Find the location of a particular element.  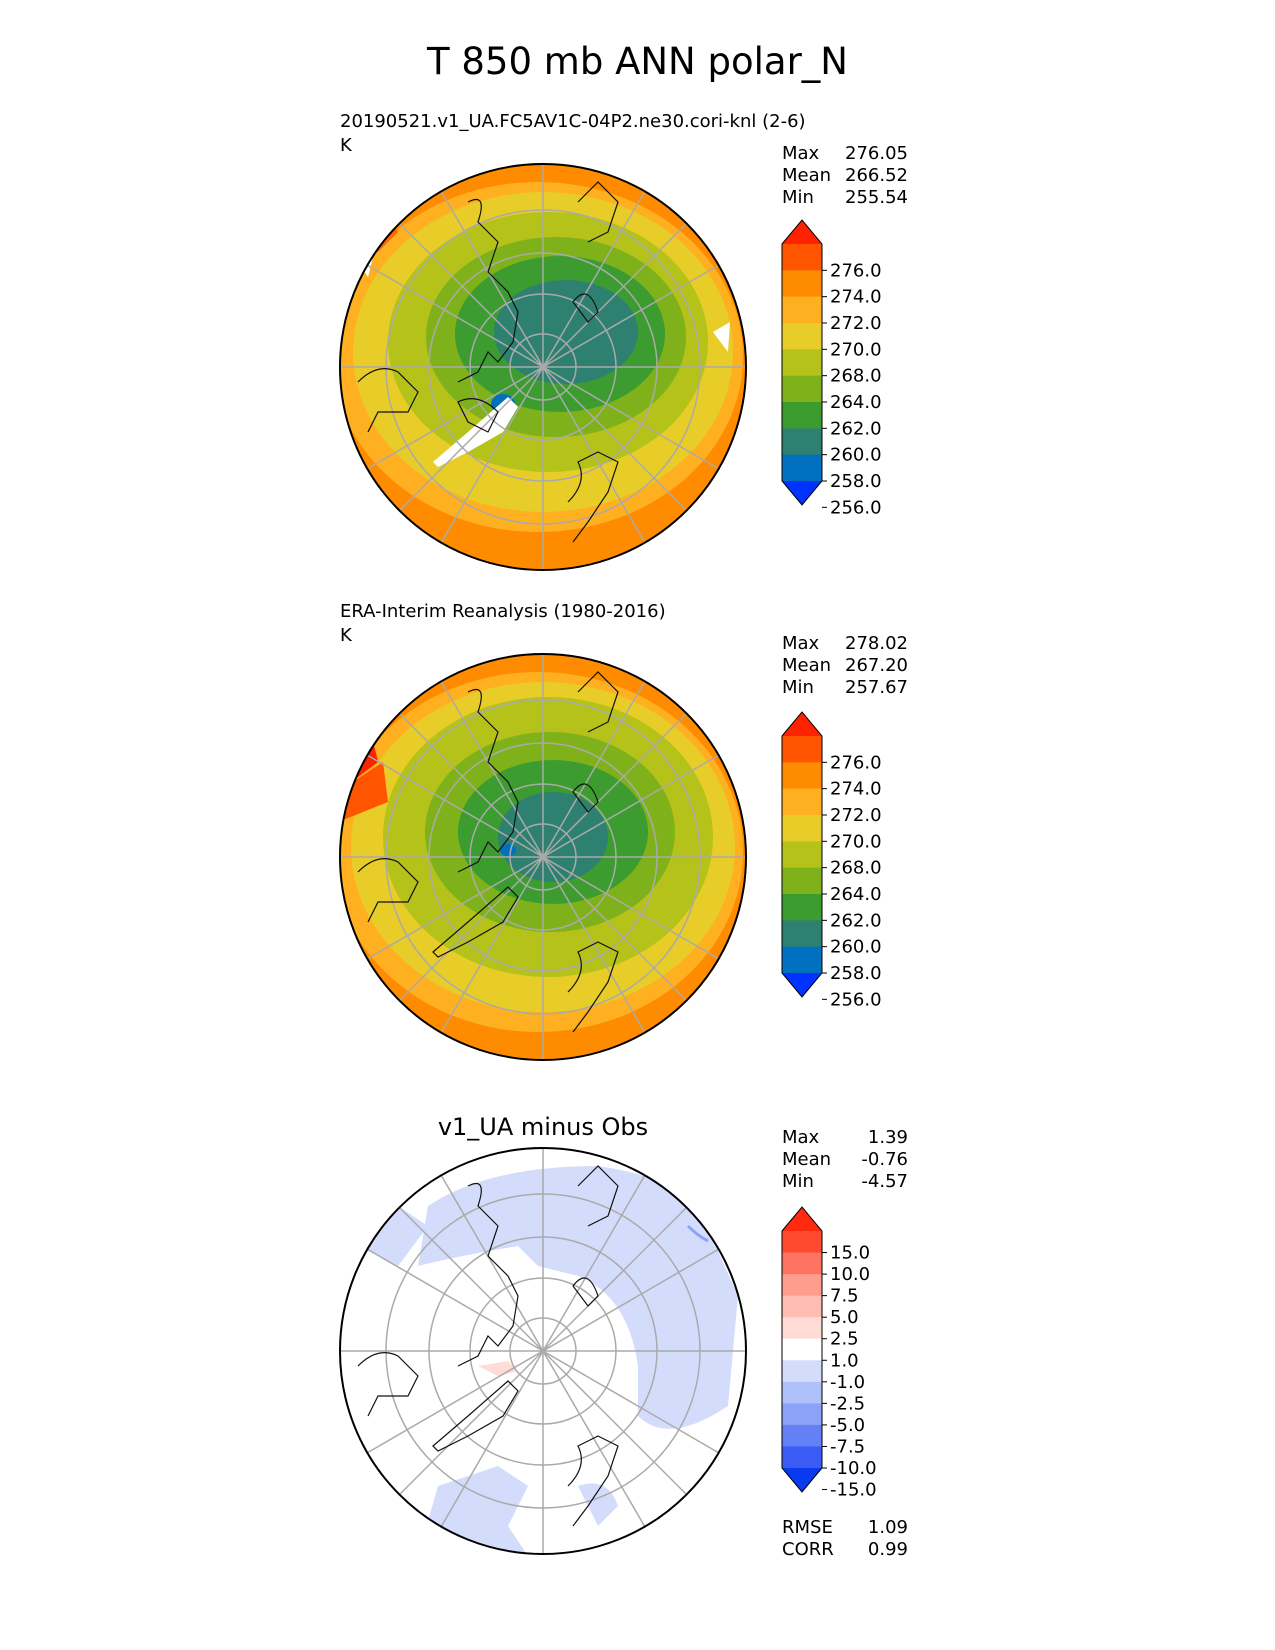

panel3-stat-mean: Mean -0.76 is located at coordinates (845, 1159).